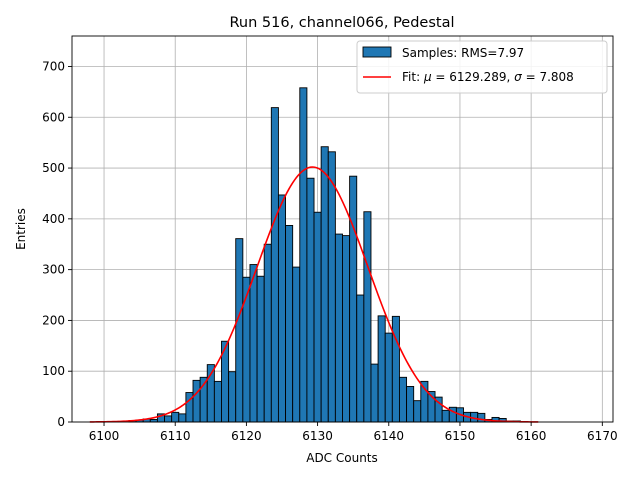 This screenshot has height=480, width=640. Describe the element at coordinates (473, 77) in the screenshot. I see `legend-fit-mid: = 6129.289,` at that location.